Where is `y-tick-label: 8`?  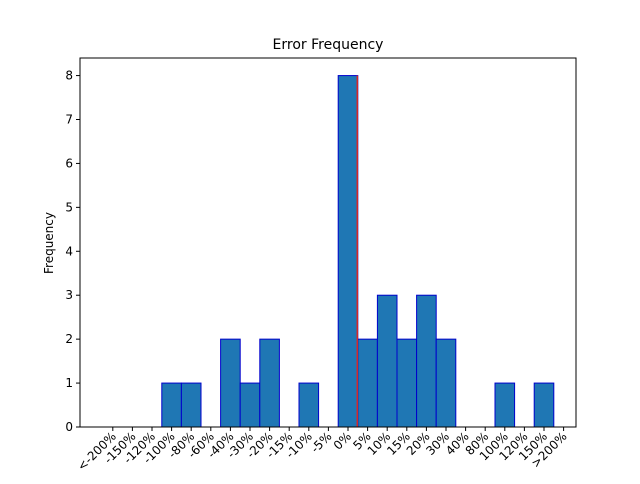 y-tick-label: 8 is located at coordinates (69, 76).